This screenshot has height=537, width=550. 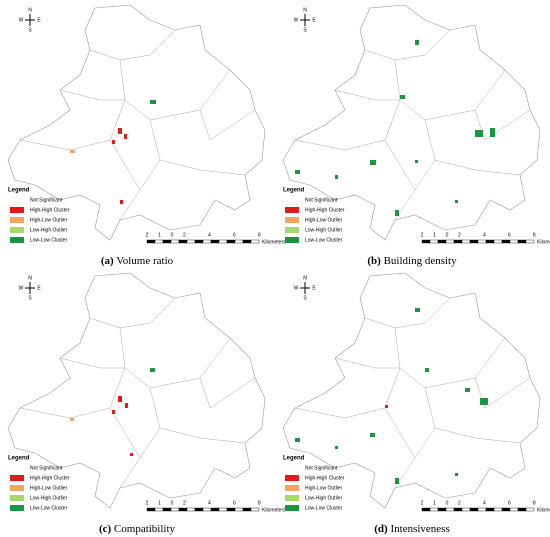 I want to click on caption-title: Volume ratio, so click(x=144, y=261).